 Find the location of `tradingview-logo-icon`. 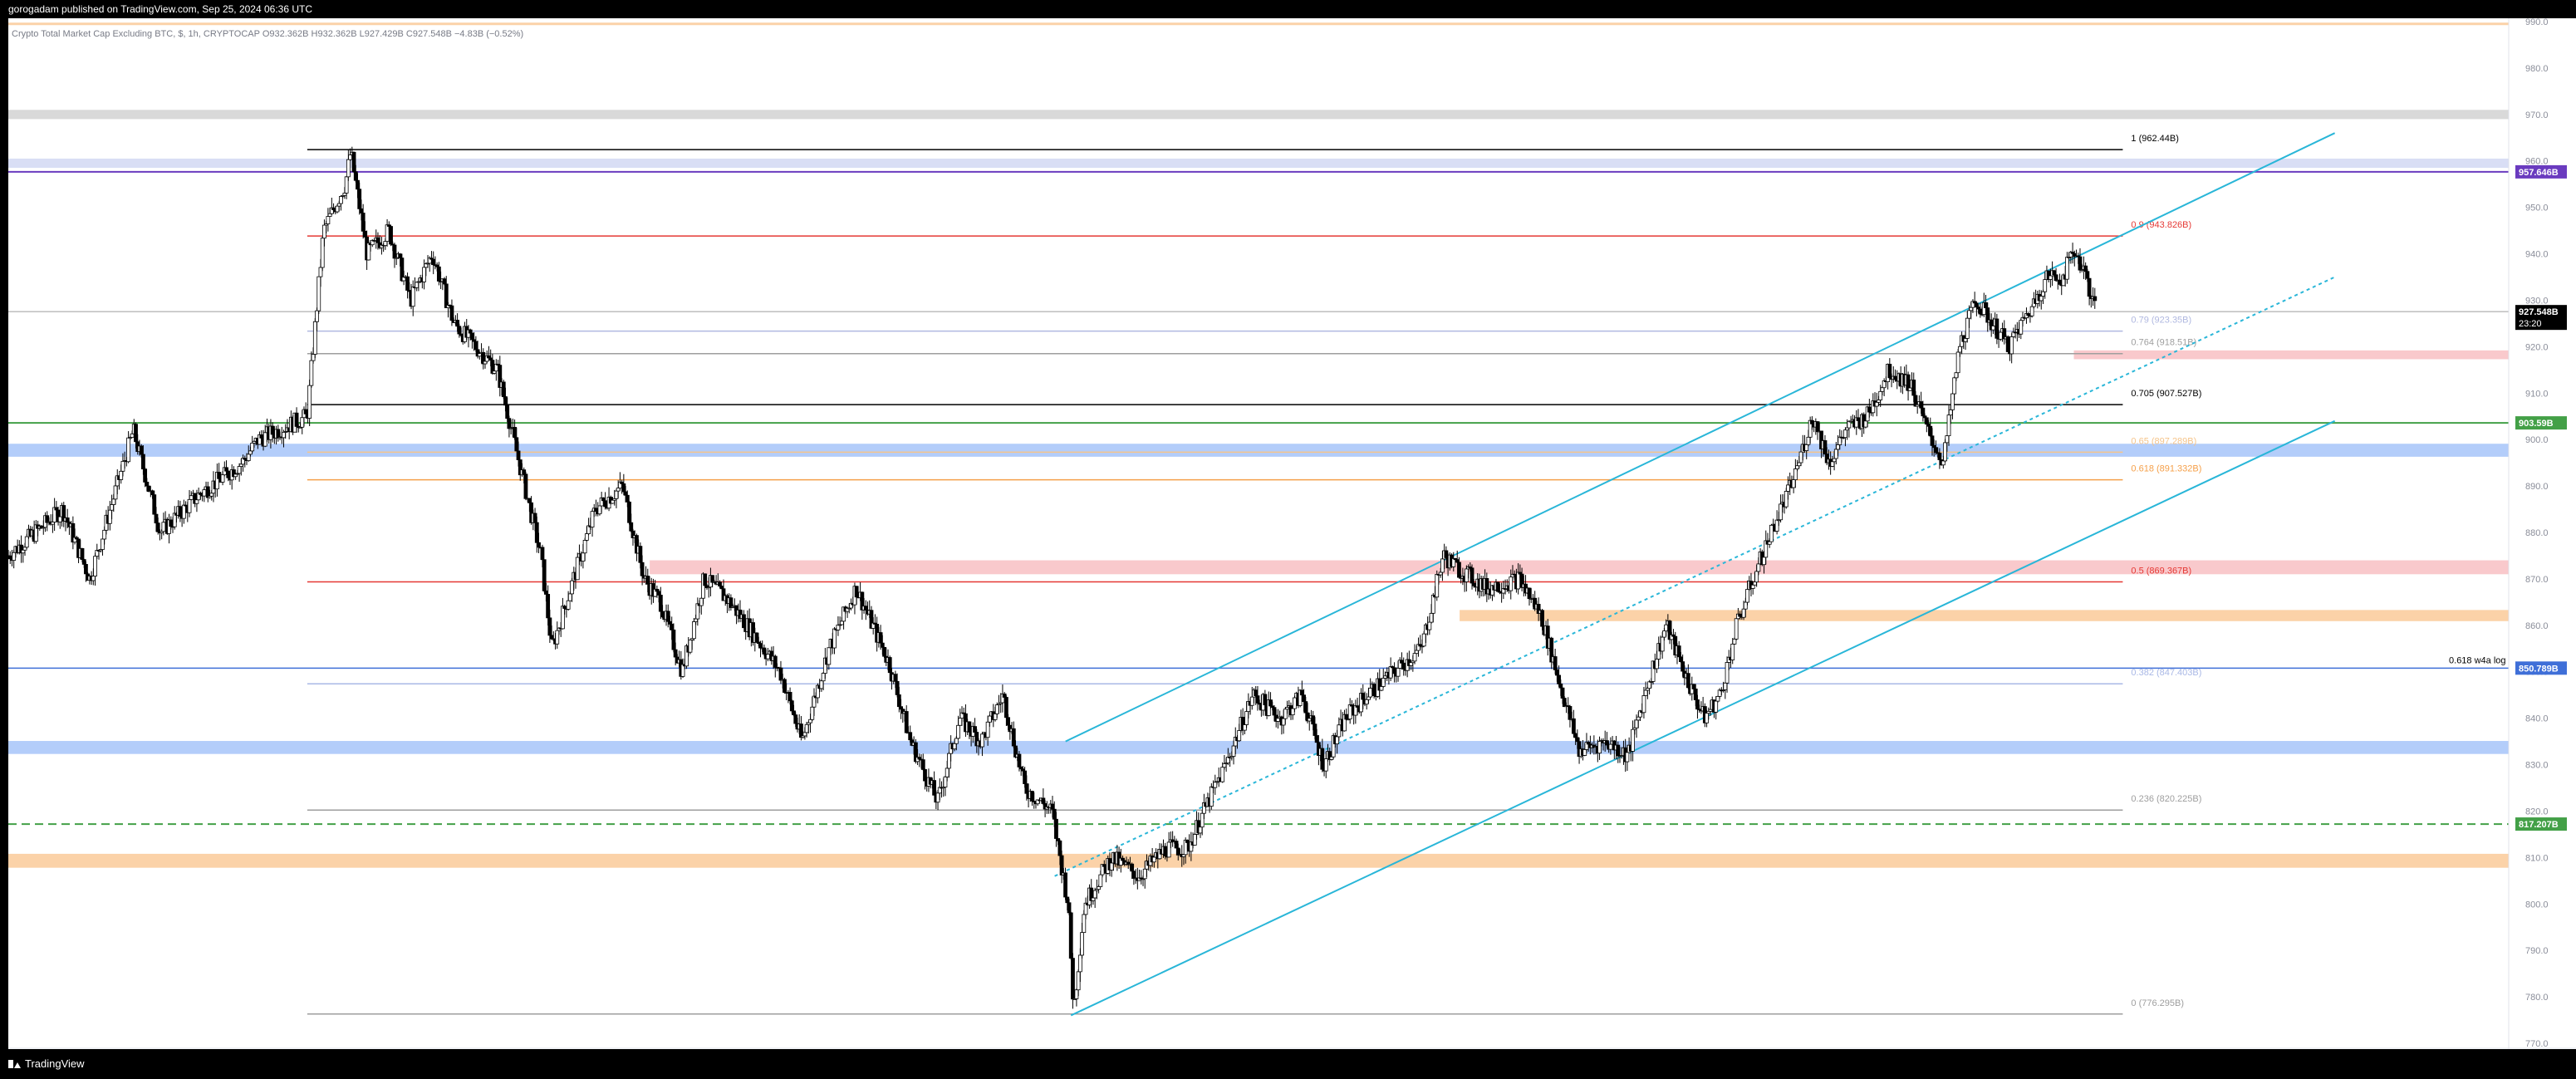

tradingview-logo-icon is located at coordinates (14, 1063).